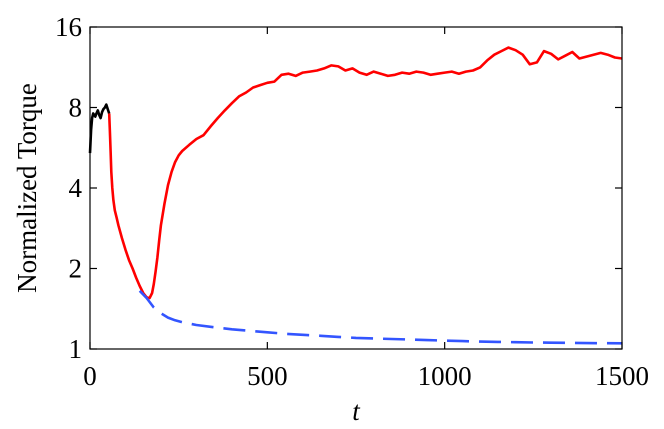 Image resolution: width=664 pixels, height=429 pixels. Describe the element at coordinates (622, 376) in the screenshot. I see `x-tick-label: 1500` at that location.